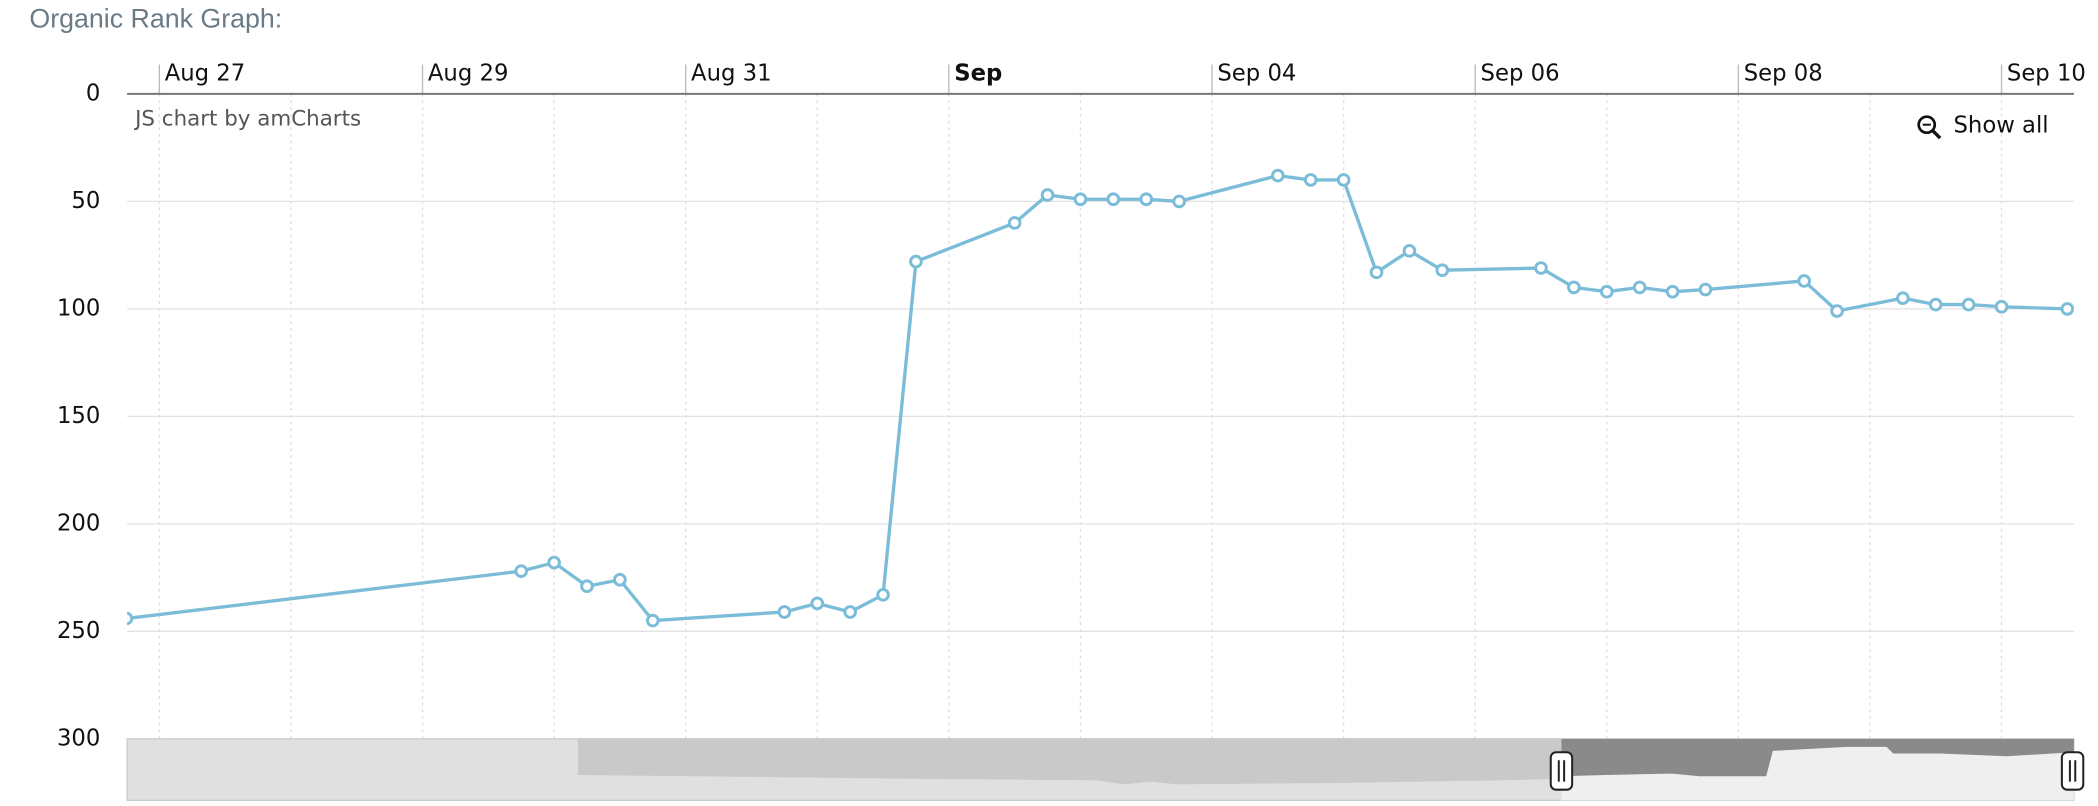 The height and width of the screenshot is (806, 2098). What do you see at coordinates (155, 18) in the screenshot?
I see `chart-title: Organic Rank Graph:` at bounding box center [155, 18].